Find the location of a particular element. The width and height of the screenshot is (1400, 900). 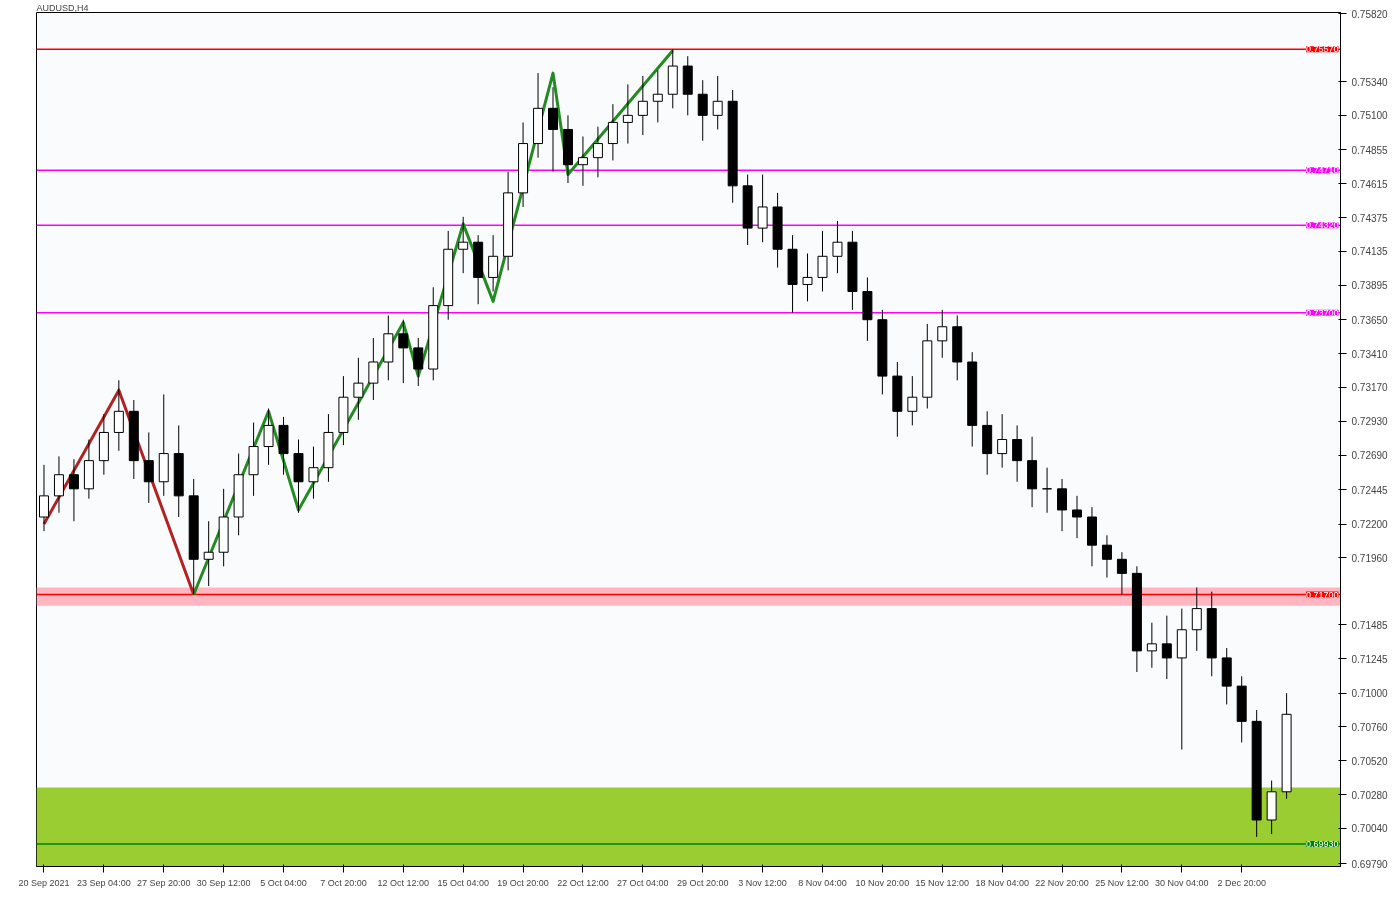

y-tick-label: 0.71000 is located at coordinates (1370, 694).